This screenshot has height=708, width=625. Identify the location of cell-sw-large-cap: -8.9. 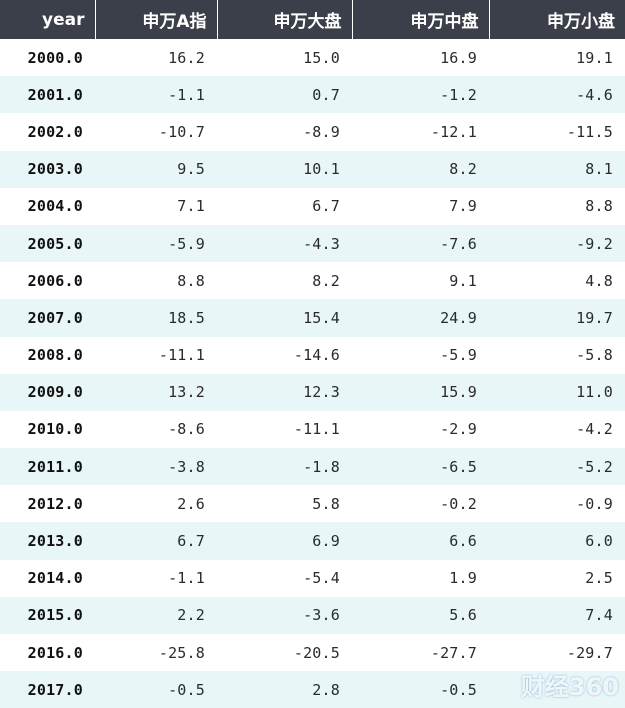
(284, 132).